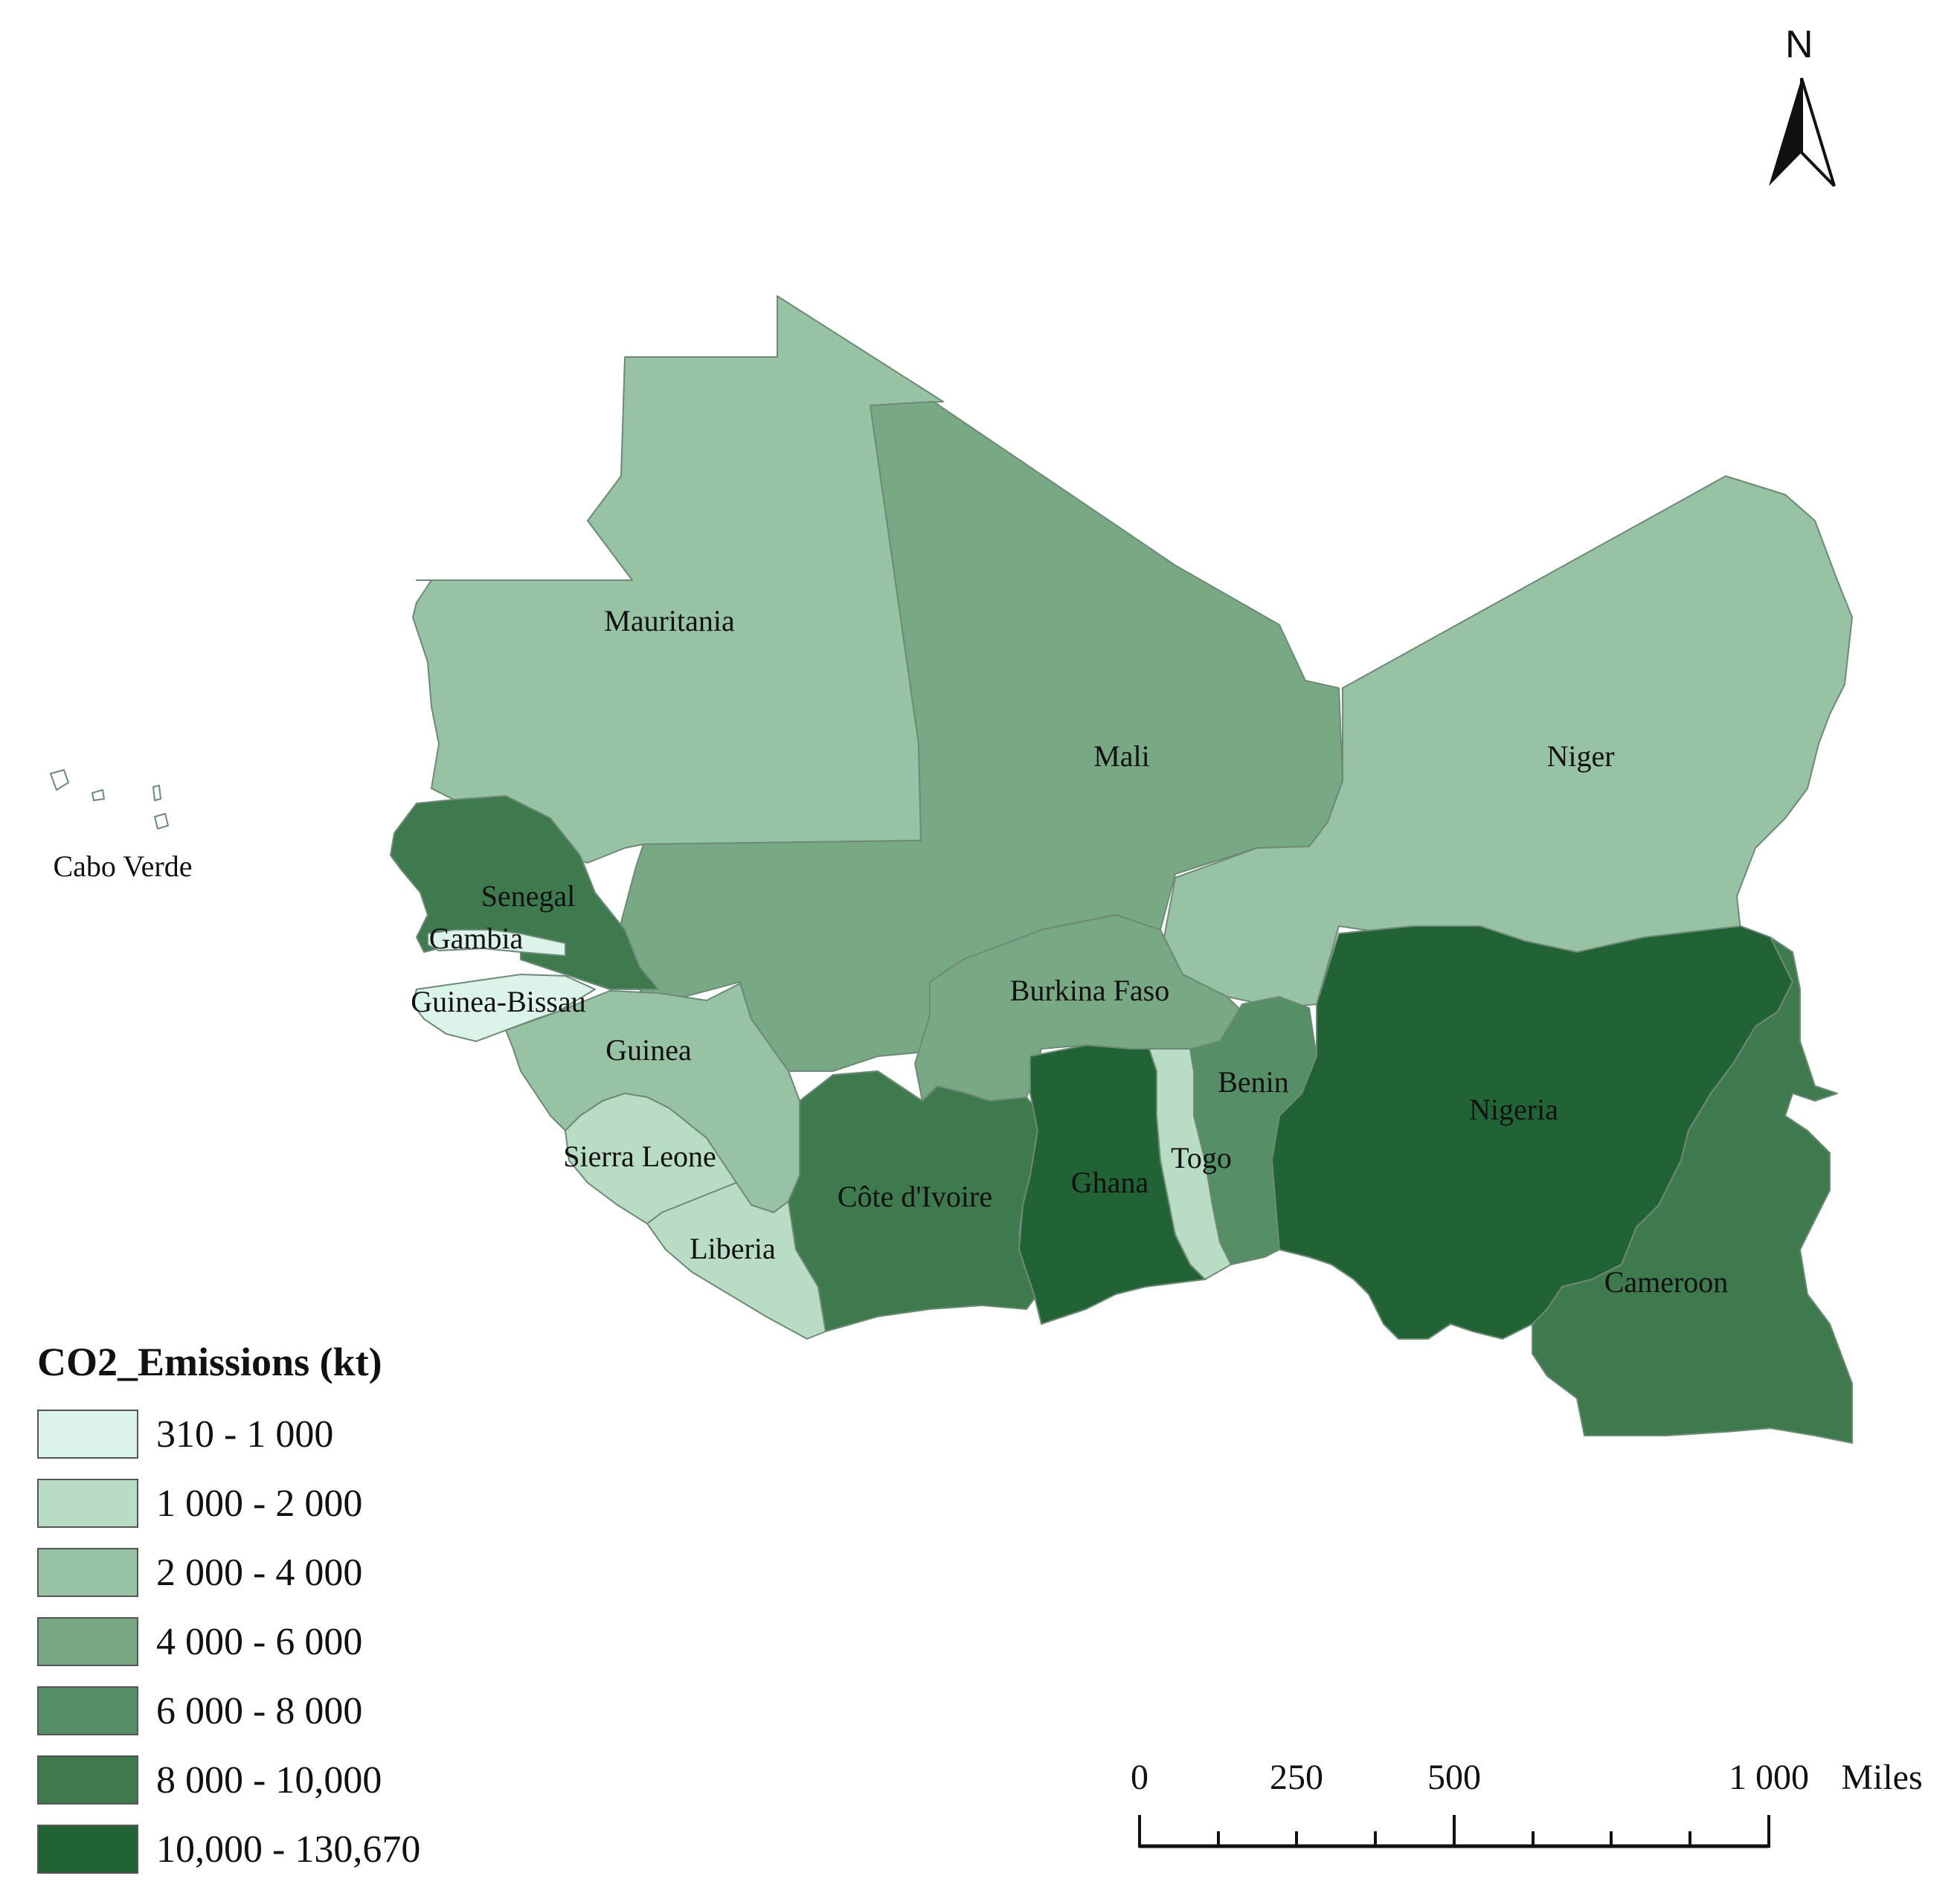 The height and width of the screenshot is (1899, 1960). I want to click on label-senegal: Senegal, so click(528, 896).